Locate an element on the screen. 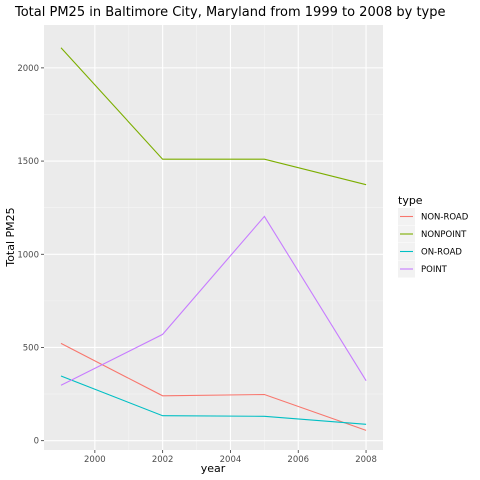 The image size is (480, 480). series-line-non-road is located at coordinates (213, 386).